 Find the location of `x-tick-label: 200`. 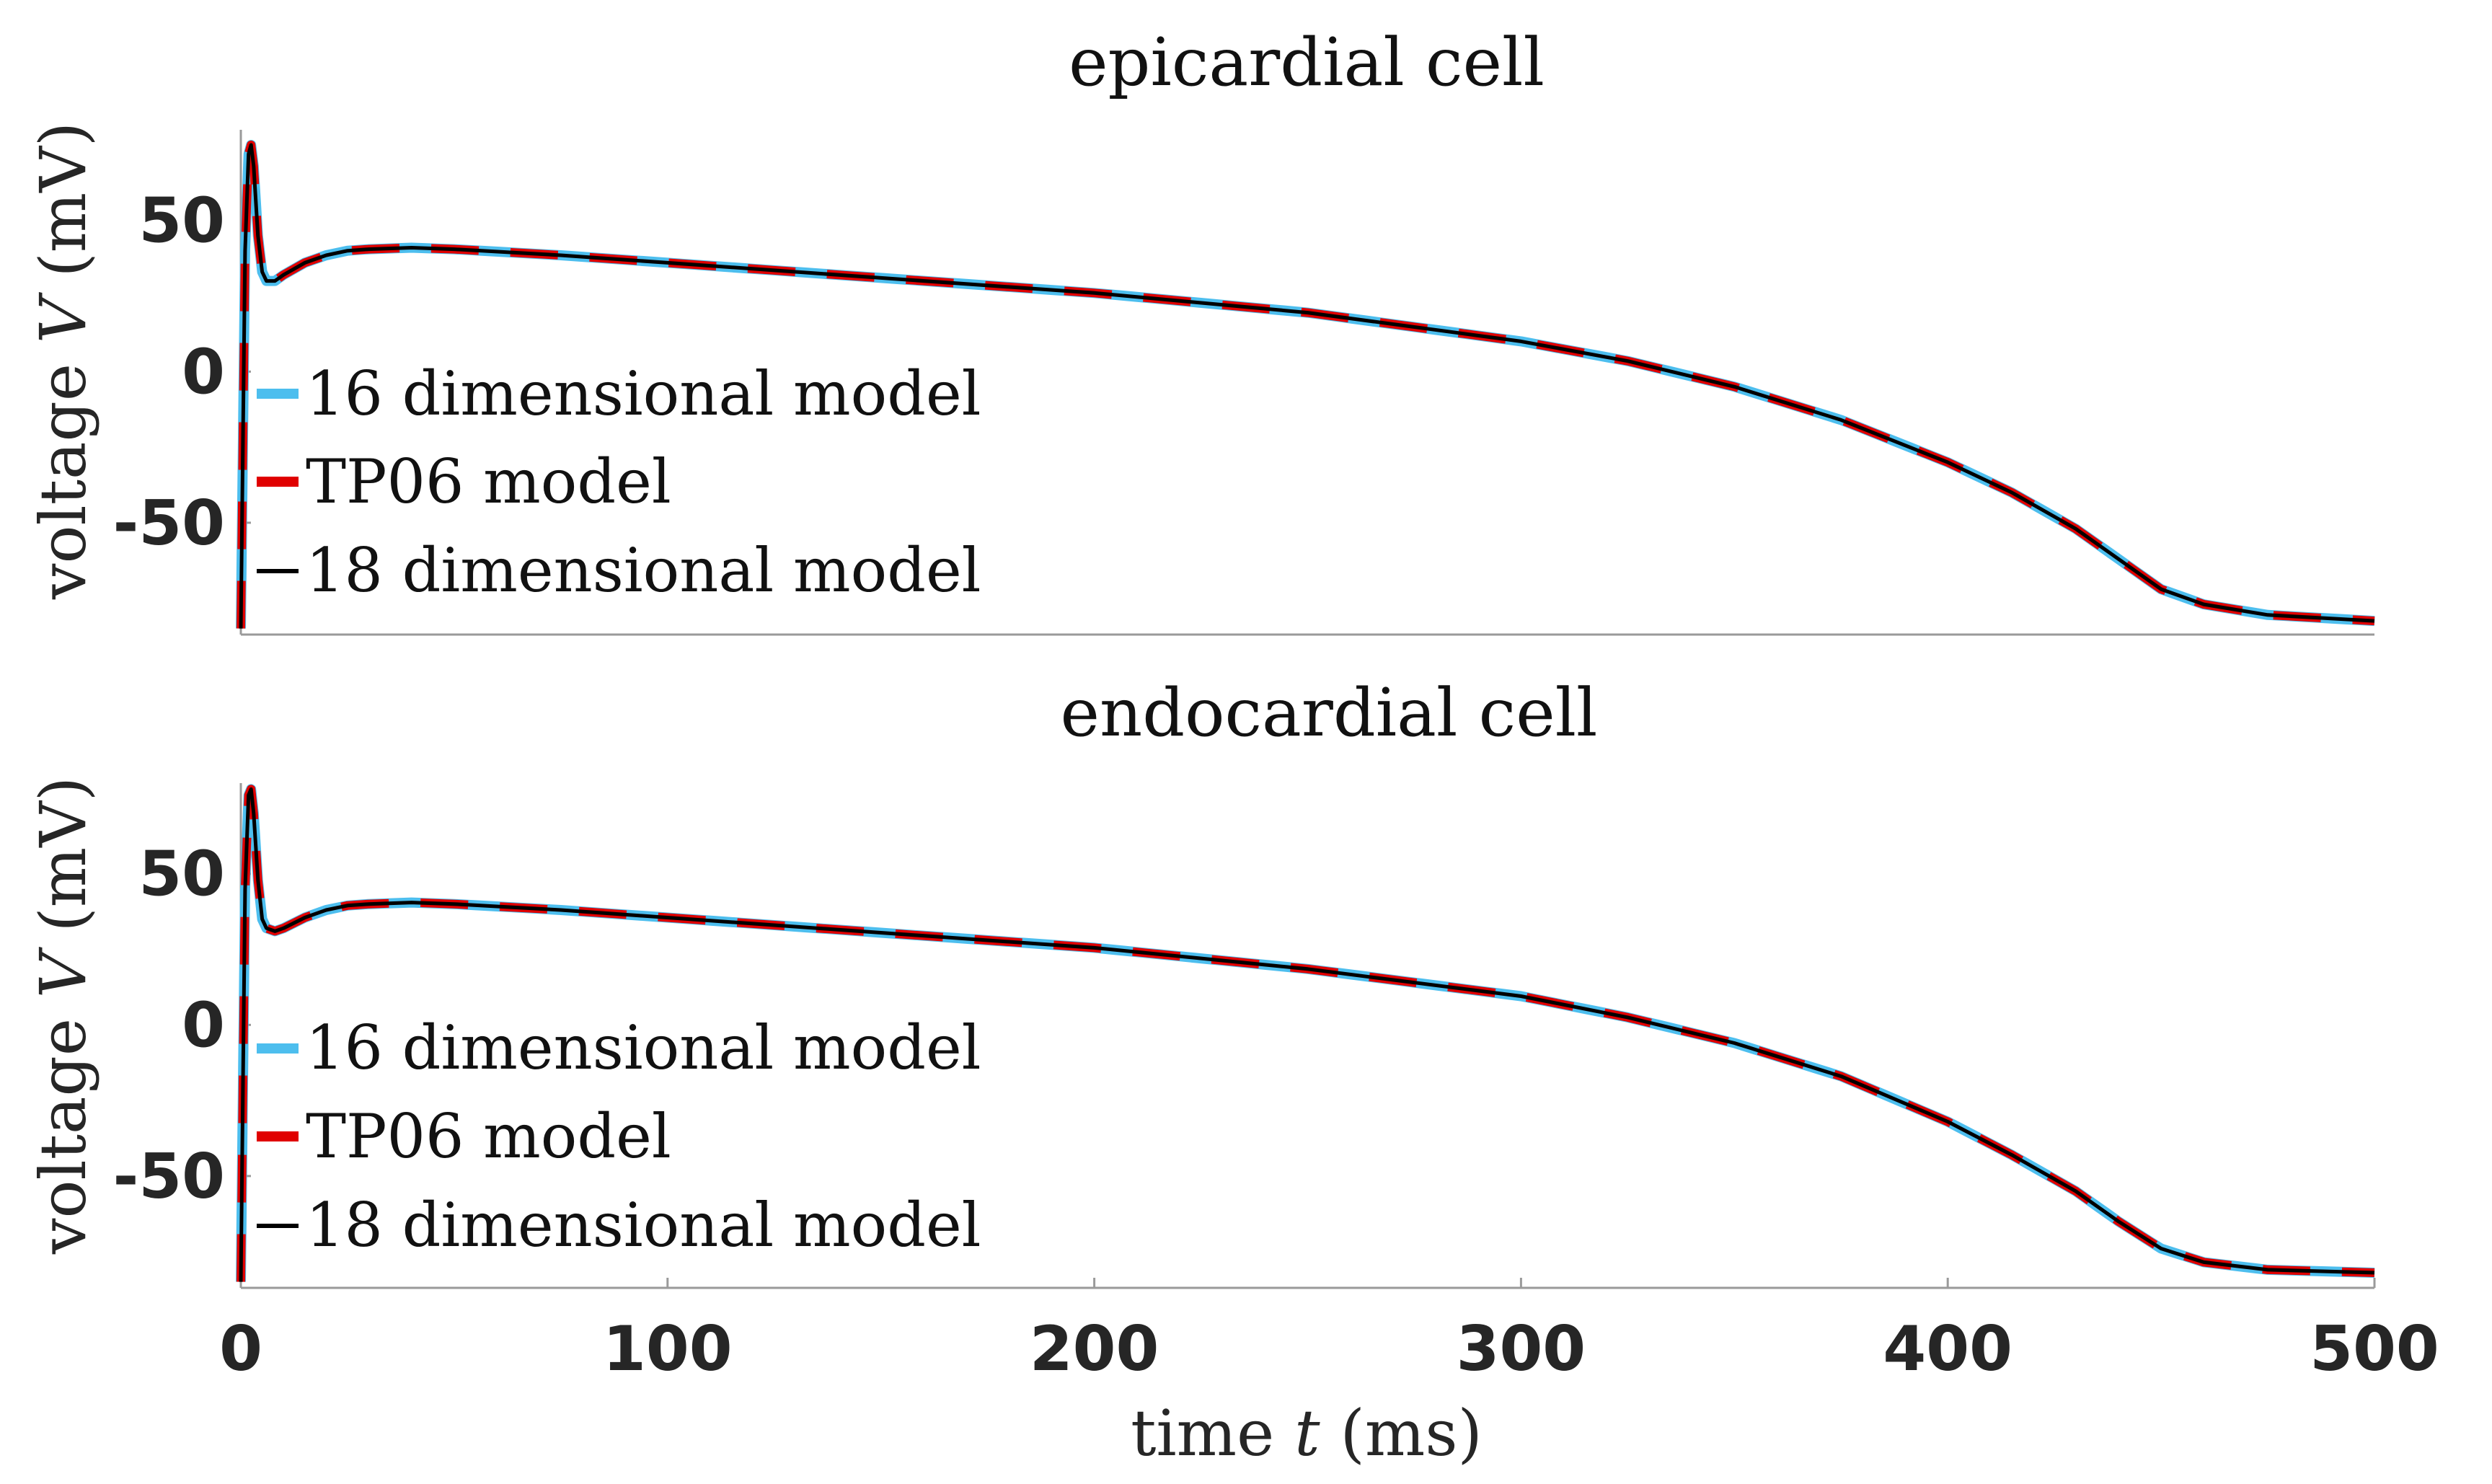

x-tick-label: 200 is located at coordinates (1094, 1349).